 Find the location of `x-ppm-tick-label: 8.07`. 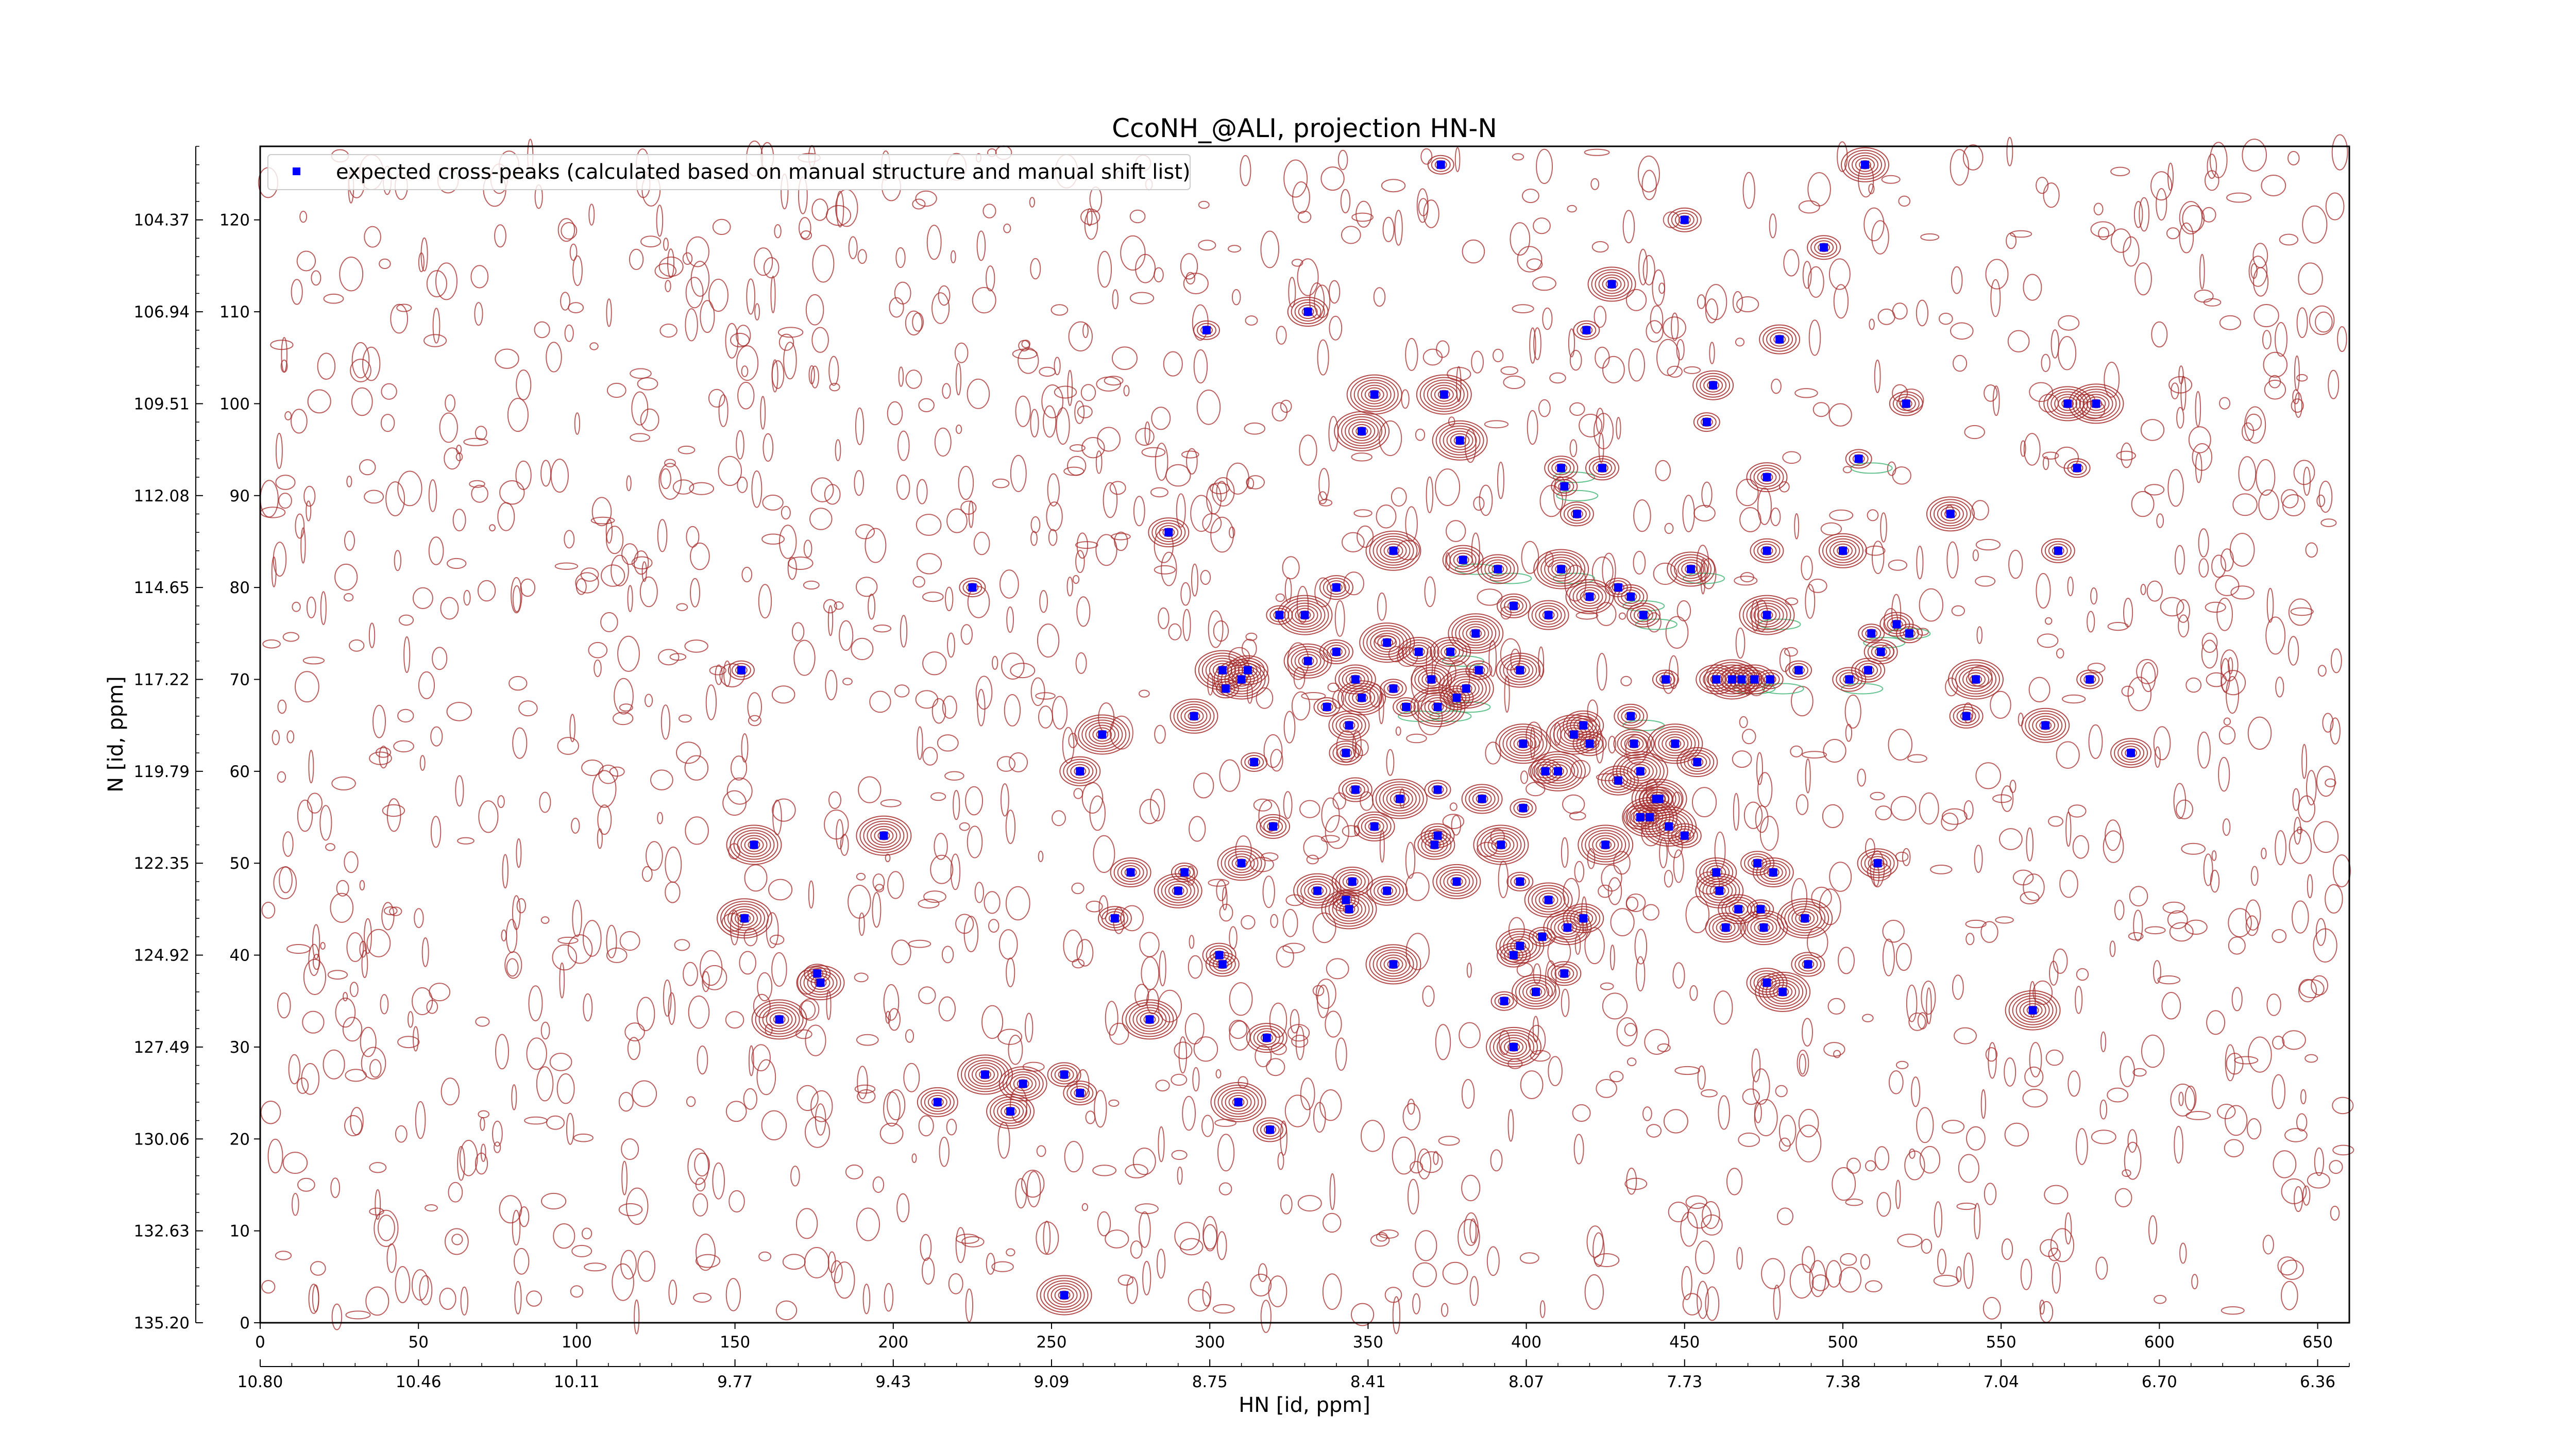

x-ppm-tick-label: 8.07 is located at coordinates (1527, 1382).